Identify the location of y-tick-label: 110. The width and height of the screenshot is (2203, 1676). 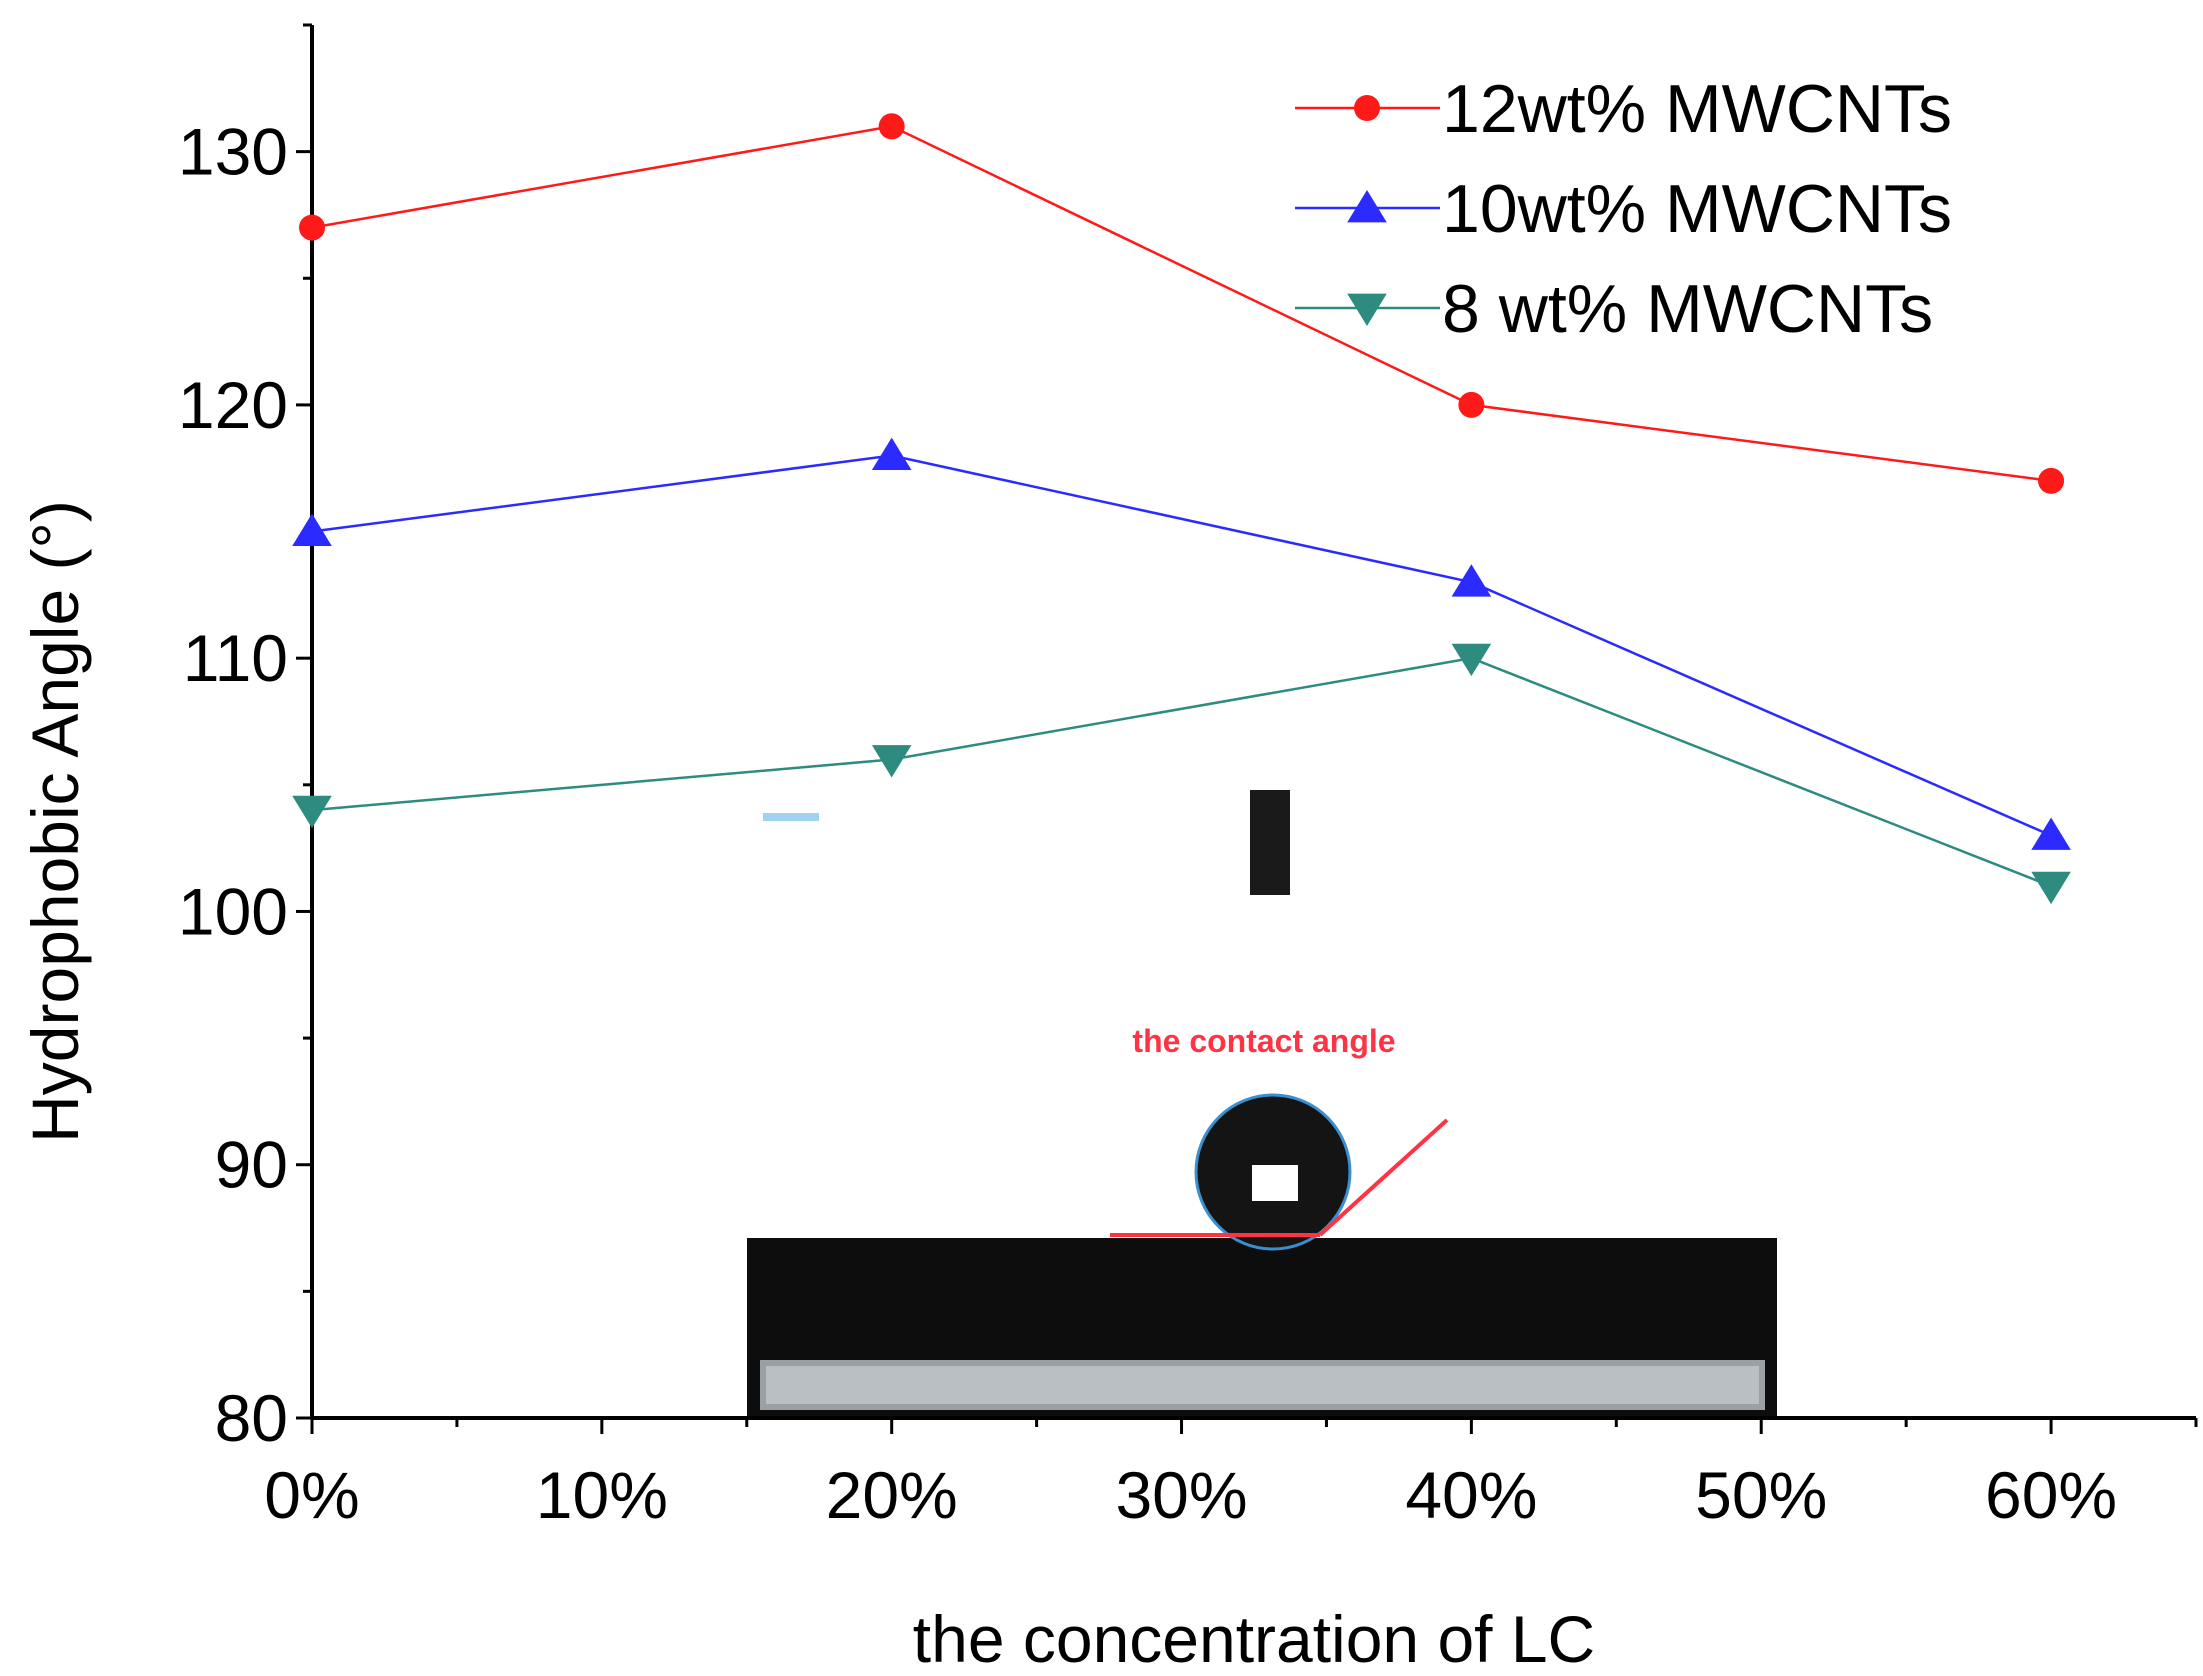
(235, 658).